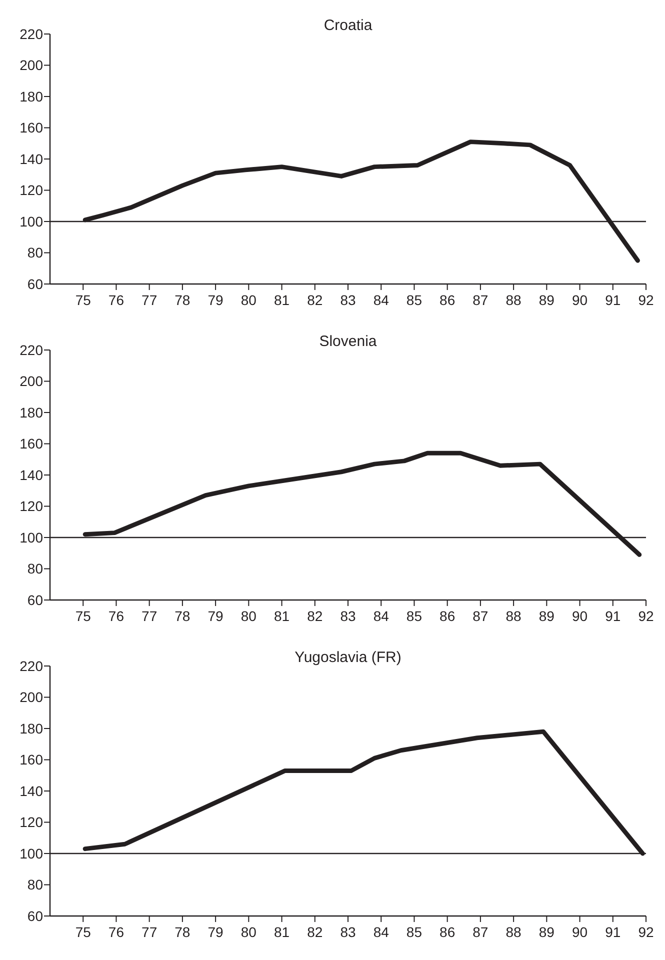 This screenshot has height=960, width=665. What do you see at coordinates (348, 341) in the screenshot?
I see `chart-title: Slovenia` at bounding box center [348, 341].